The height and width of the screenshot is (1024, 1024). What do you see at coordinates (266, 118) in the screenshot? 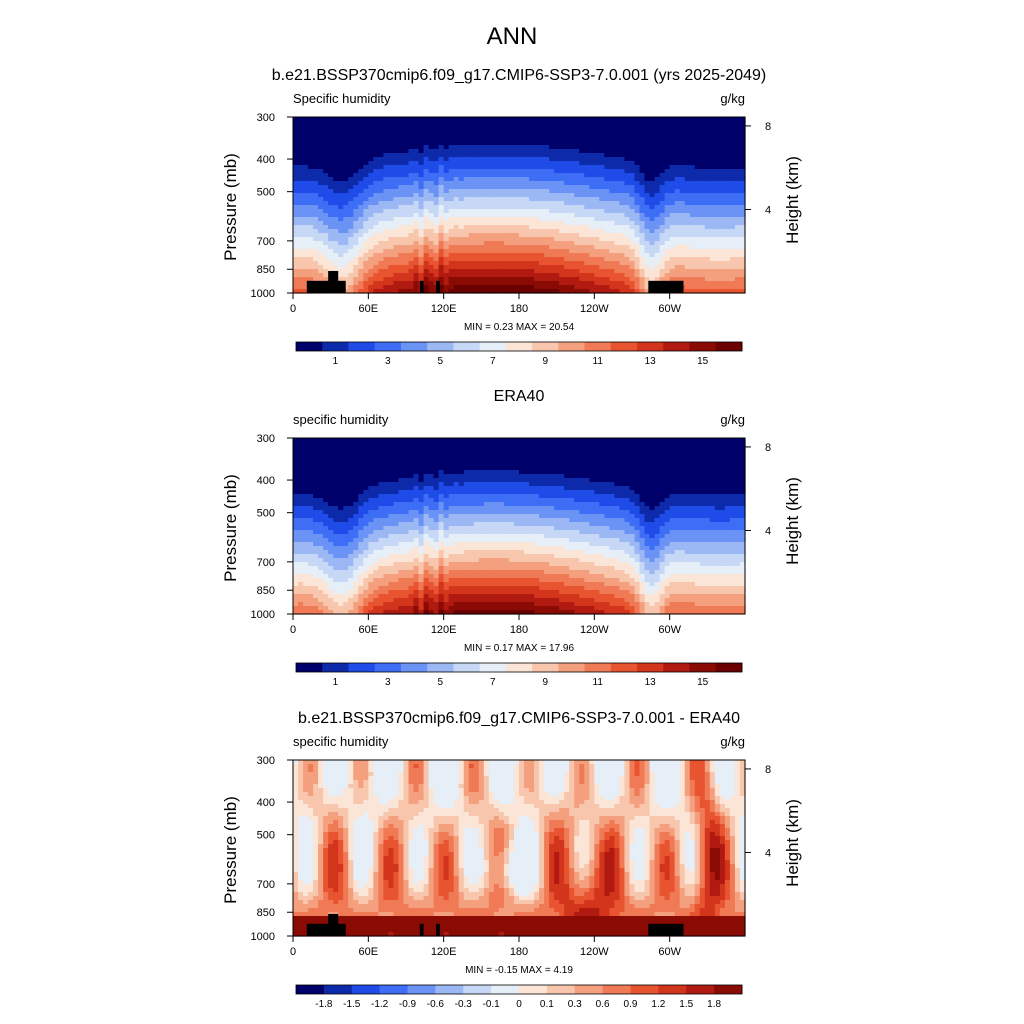
I see `y-tick-label: 300` at bounding box center [266, 118].